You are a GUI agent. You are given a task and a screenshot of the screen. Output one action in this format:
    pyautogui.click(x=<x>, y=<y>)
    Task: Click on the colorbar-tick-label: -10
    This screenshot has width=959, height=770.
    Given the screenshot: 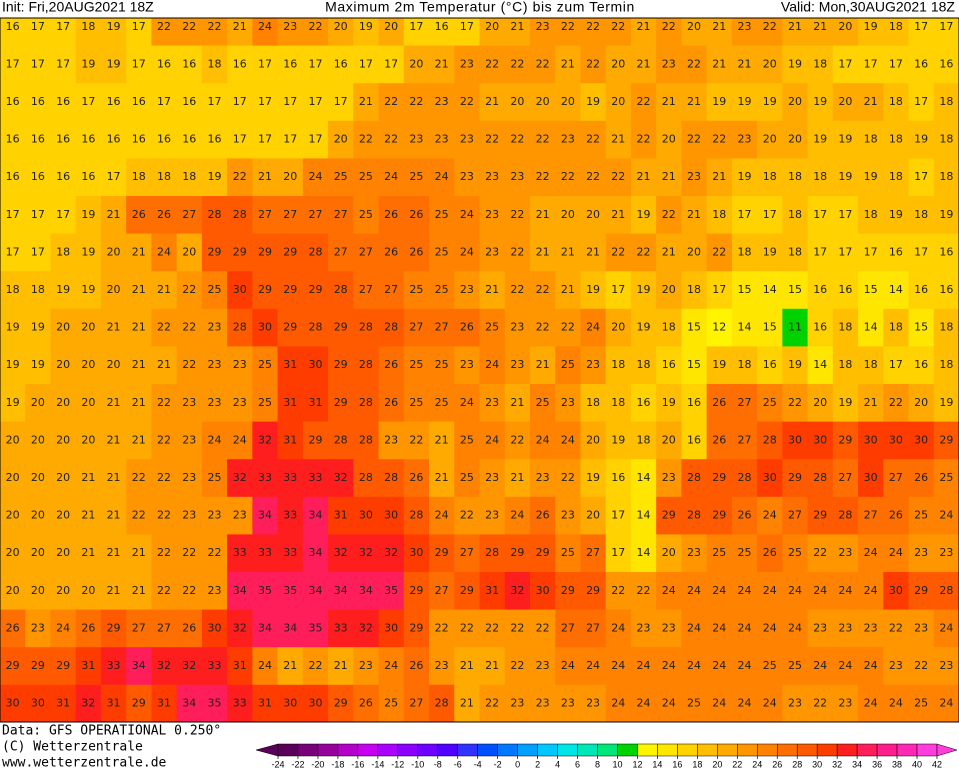 What is the action you would take?
    pyautogui.click(x=417, y=764)
    